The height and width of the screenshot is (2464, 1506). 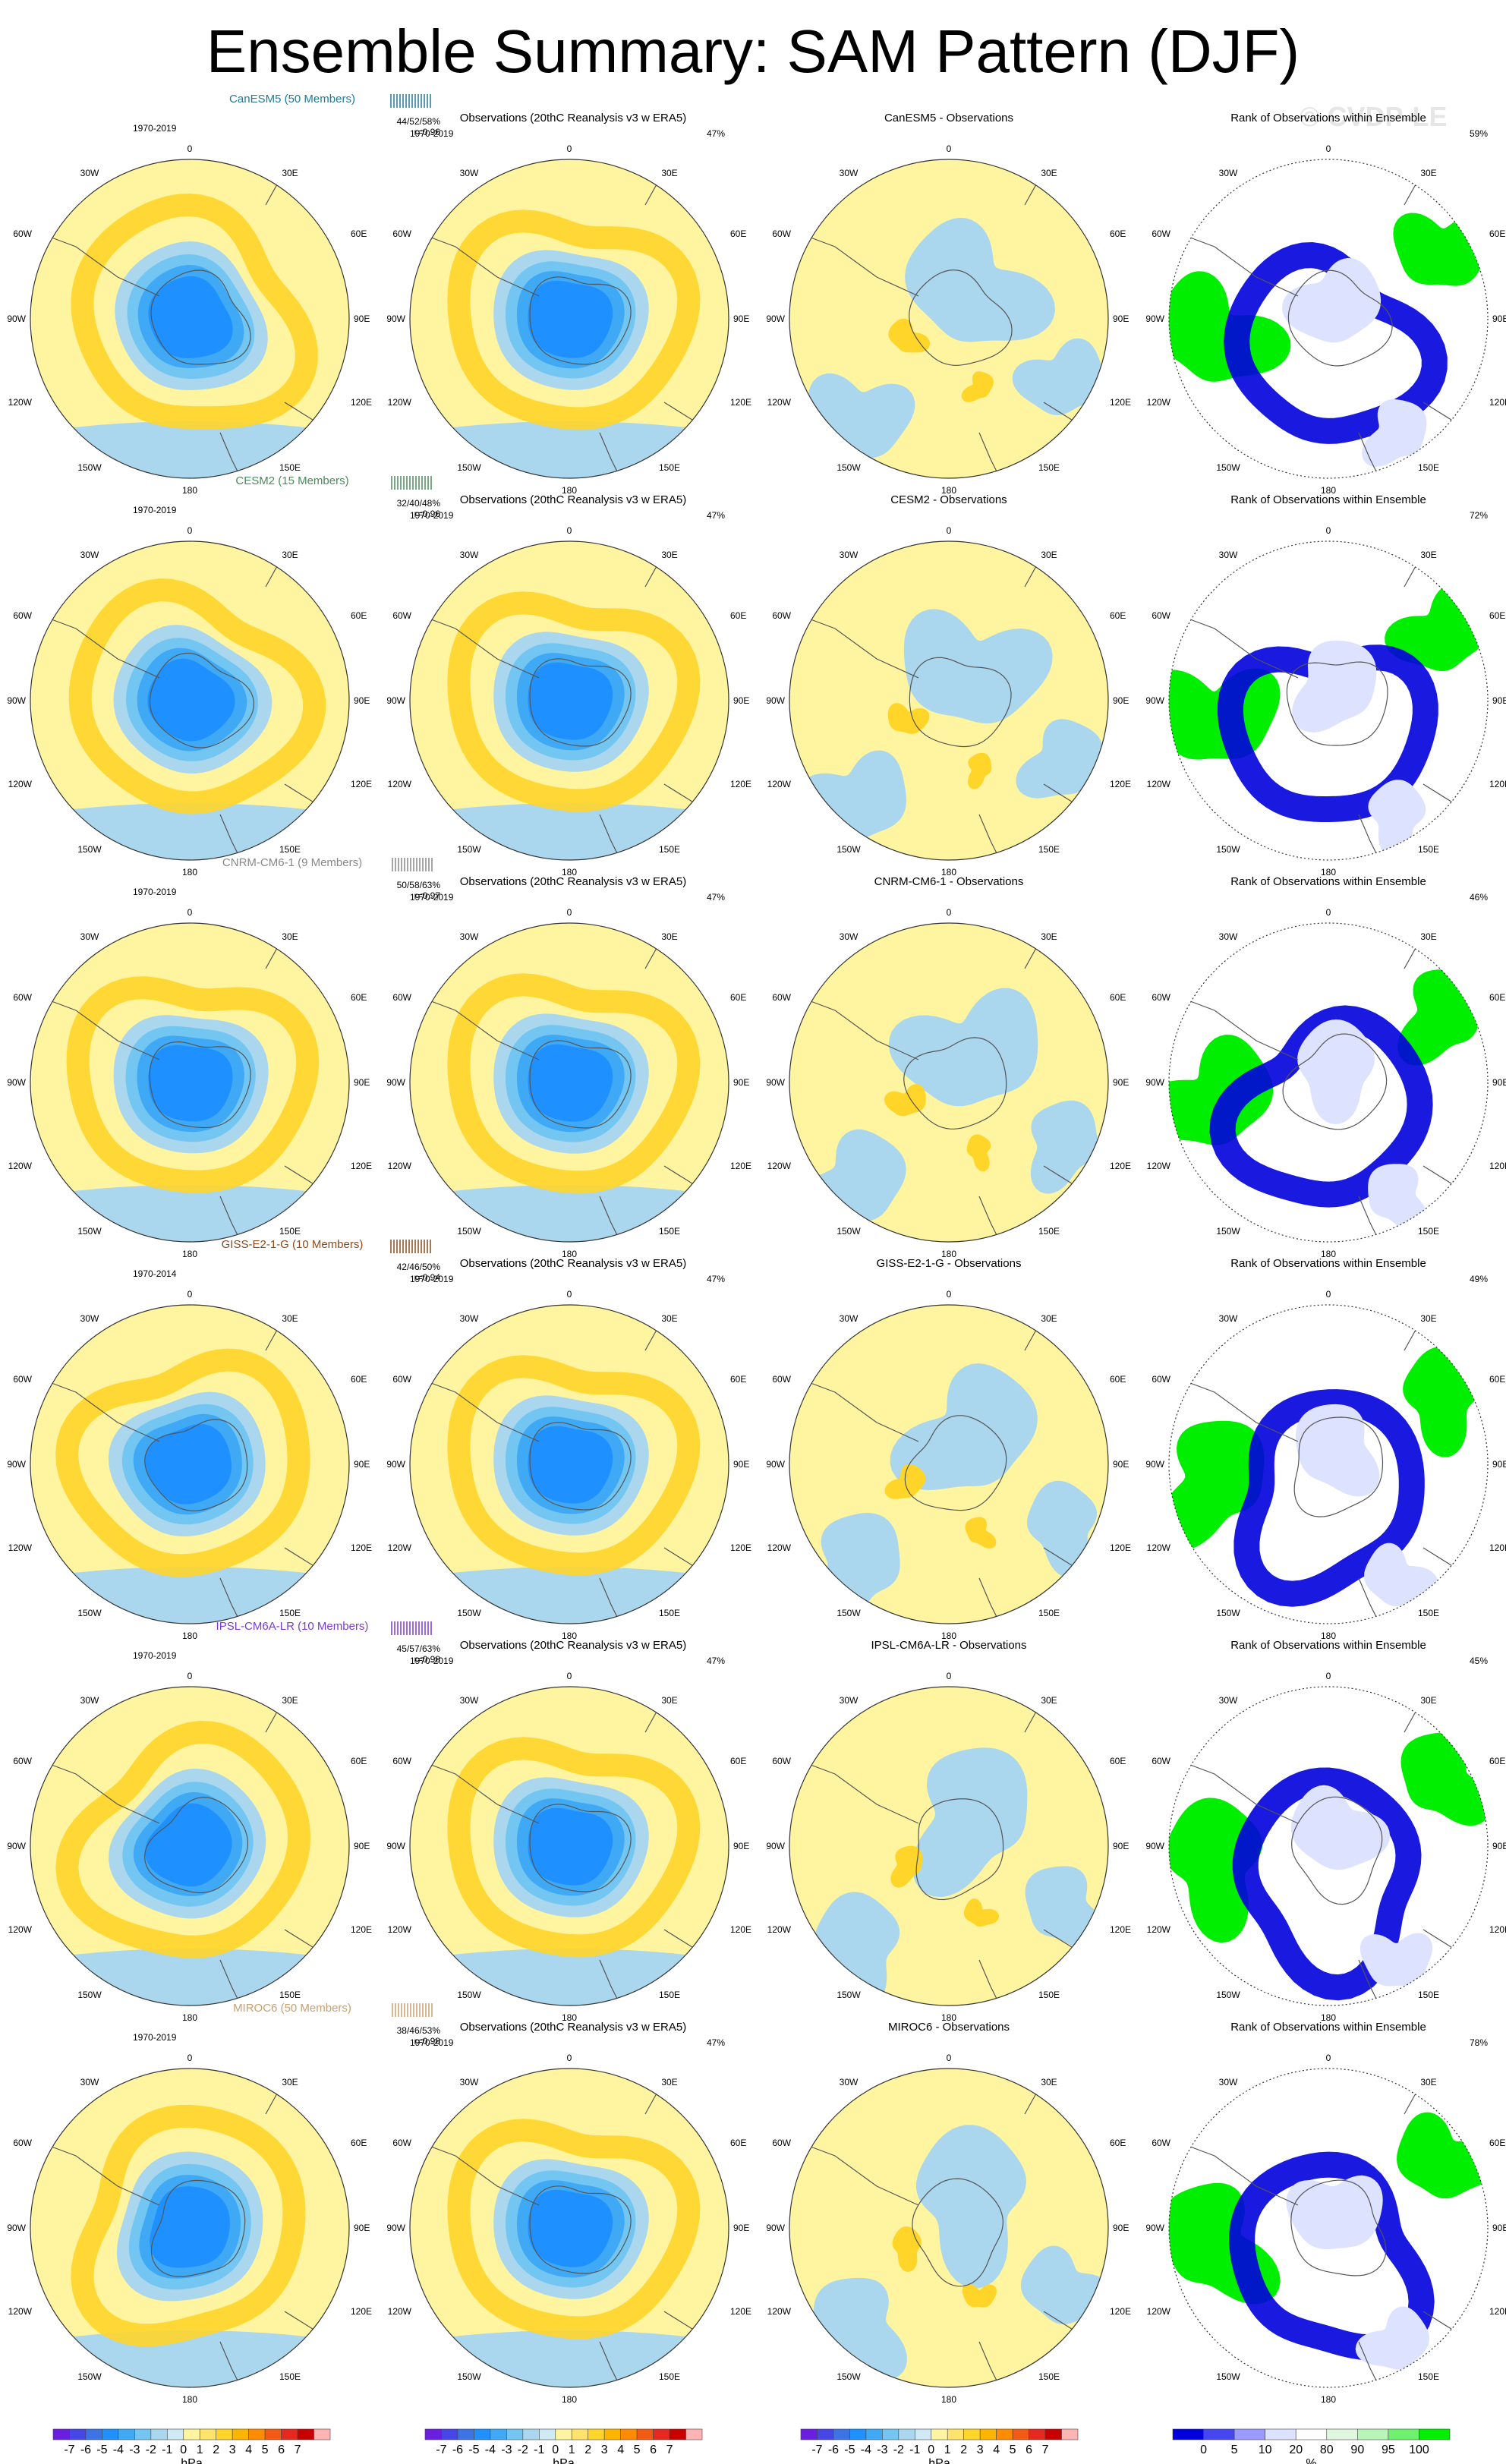 I want to click on rank-low-band, so click(x=1329, y=1498).